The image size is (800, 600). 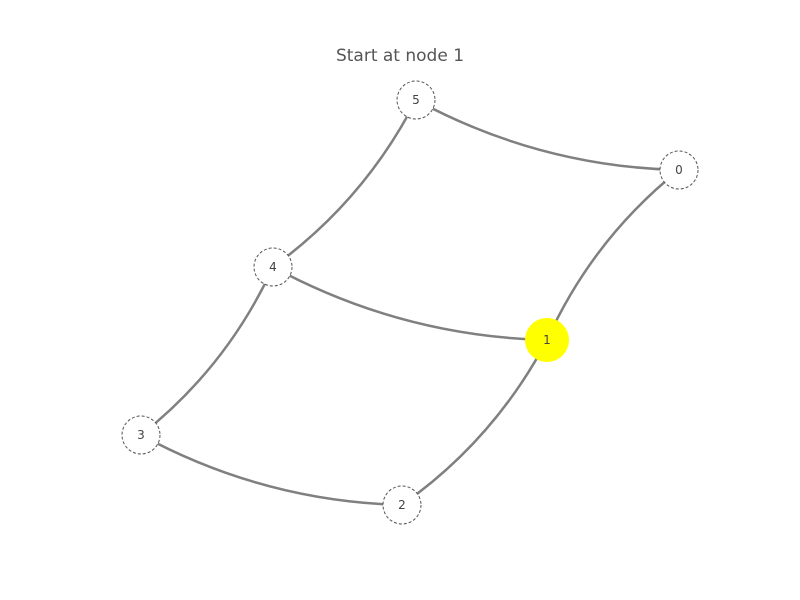 I want to click on node-1-highlight-circle, so click(x=547, y=340).